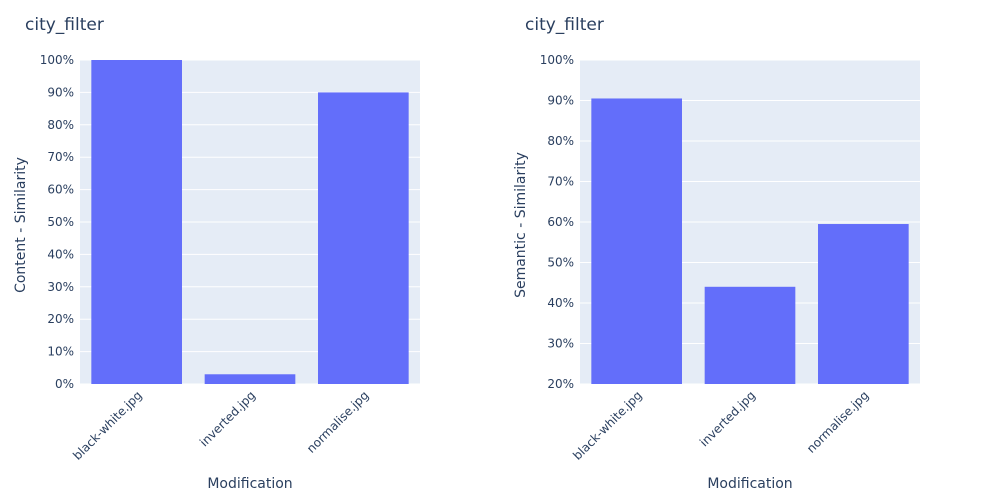 This screenshot has width=1000, height=500. Describe the element at coordinates (60, 352) in the screenshot. I see `y-tick-label: 10%` at that location.